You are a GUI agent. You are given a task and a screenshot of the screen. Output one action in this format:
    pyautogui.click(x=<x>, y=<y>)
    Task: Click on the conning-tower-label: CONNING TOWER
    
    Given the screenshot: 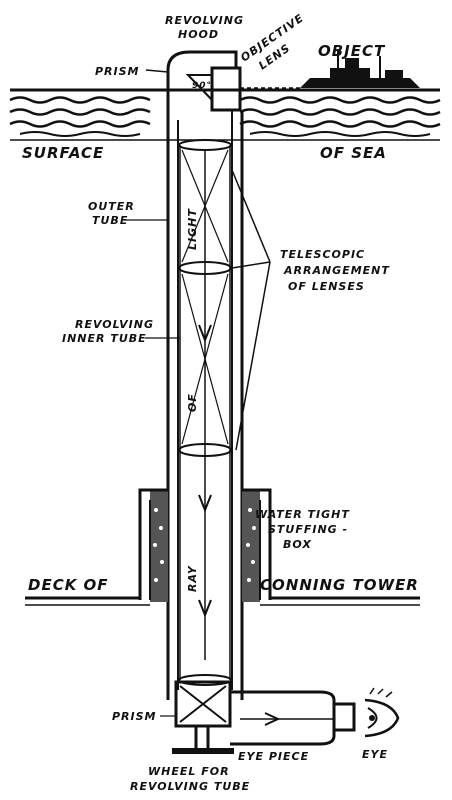 What is the action you would take?
    pyautogui.click(x=339, y=585)
    